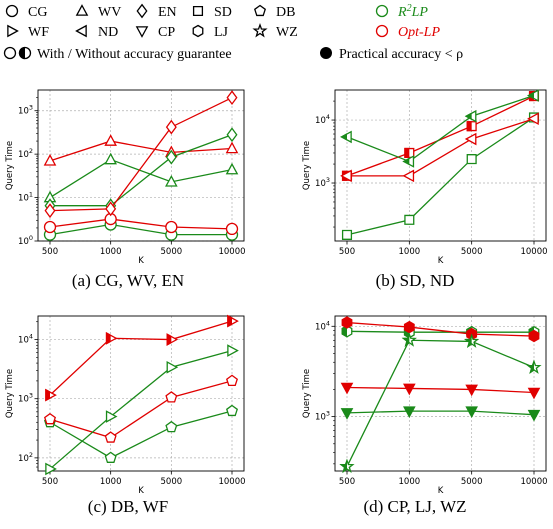 The image size is (553, 529). I want to click on legend-label-wv: WV, so click(109, 12).